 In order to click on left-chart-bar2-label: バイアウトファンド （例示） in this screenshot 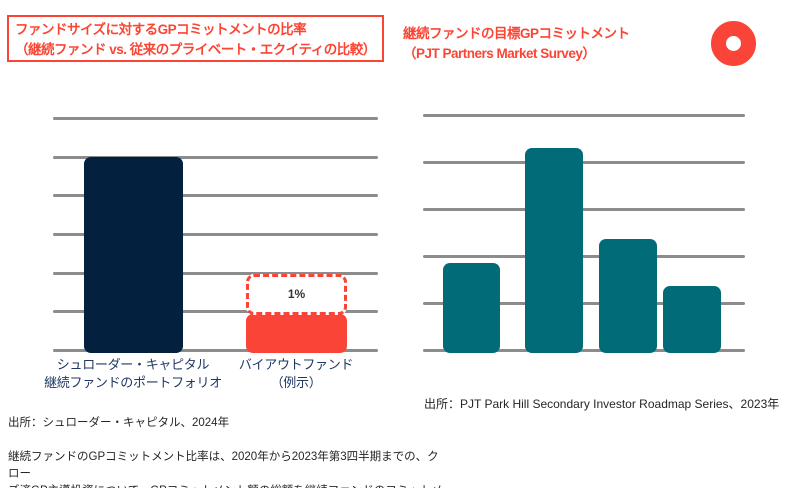, I will do `click(296, 374)`.